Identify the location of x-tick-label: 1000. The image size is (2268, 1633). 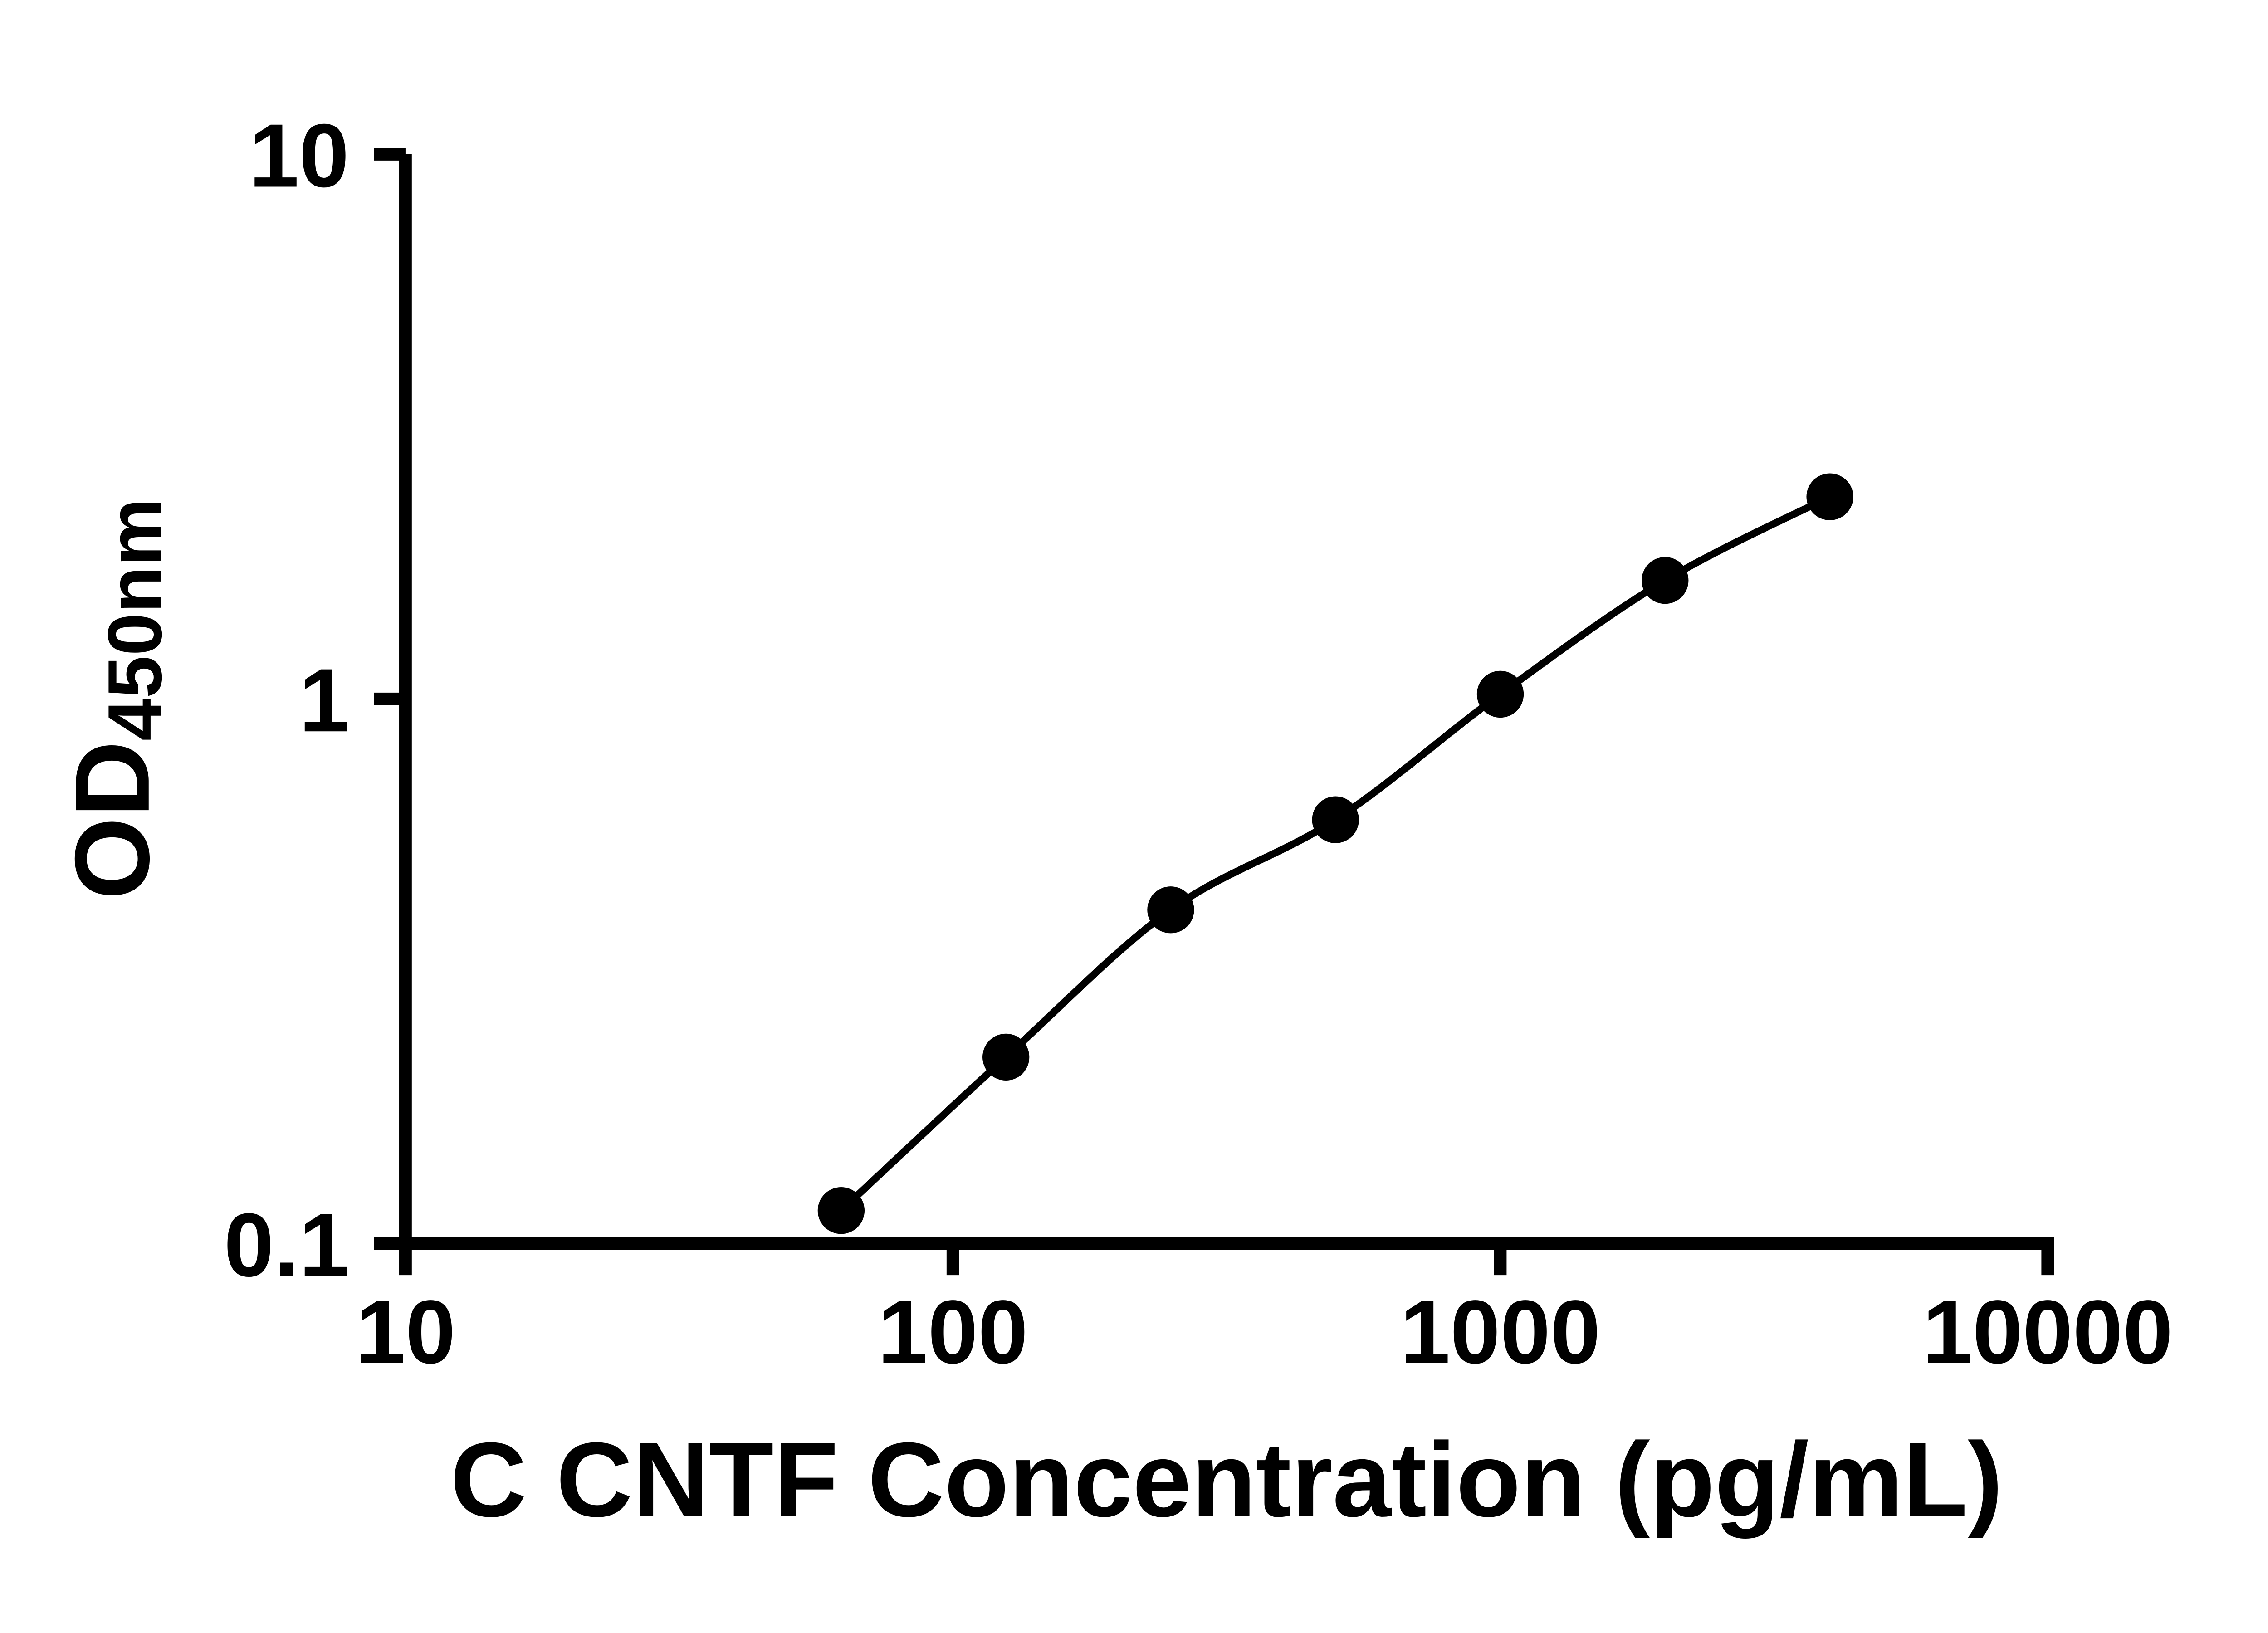
(1500, 1332).